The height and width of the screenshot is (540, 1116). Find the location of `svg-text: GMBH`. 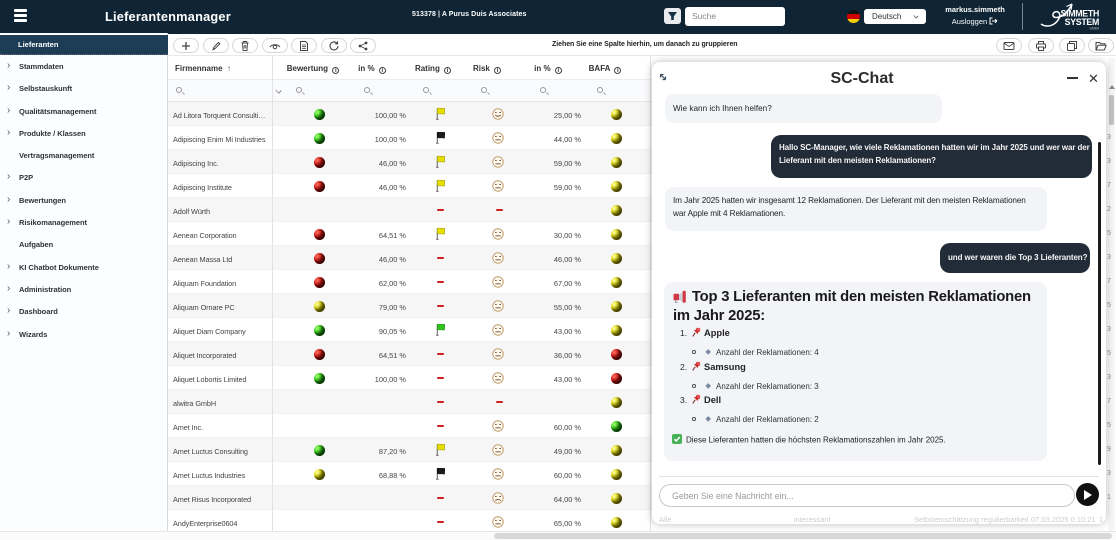

svg-text: GMBH is located at coordinates (1094, 29).